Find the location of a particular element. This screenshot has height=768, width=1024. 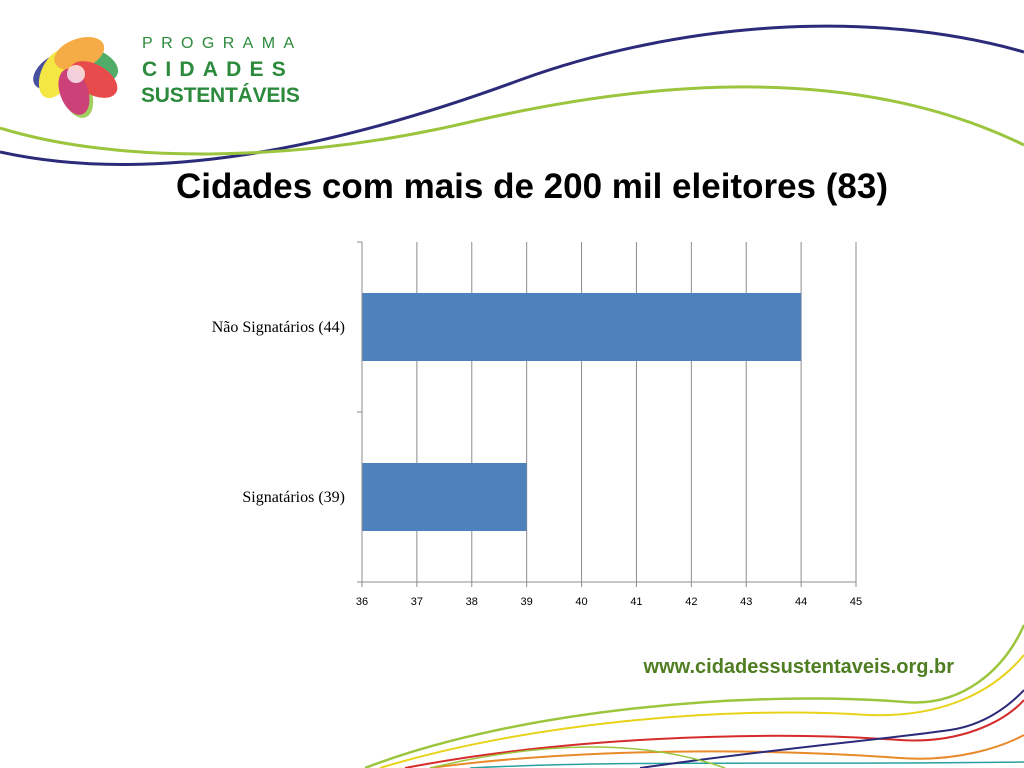

chart-bars is located at coordinates (582, 412).